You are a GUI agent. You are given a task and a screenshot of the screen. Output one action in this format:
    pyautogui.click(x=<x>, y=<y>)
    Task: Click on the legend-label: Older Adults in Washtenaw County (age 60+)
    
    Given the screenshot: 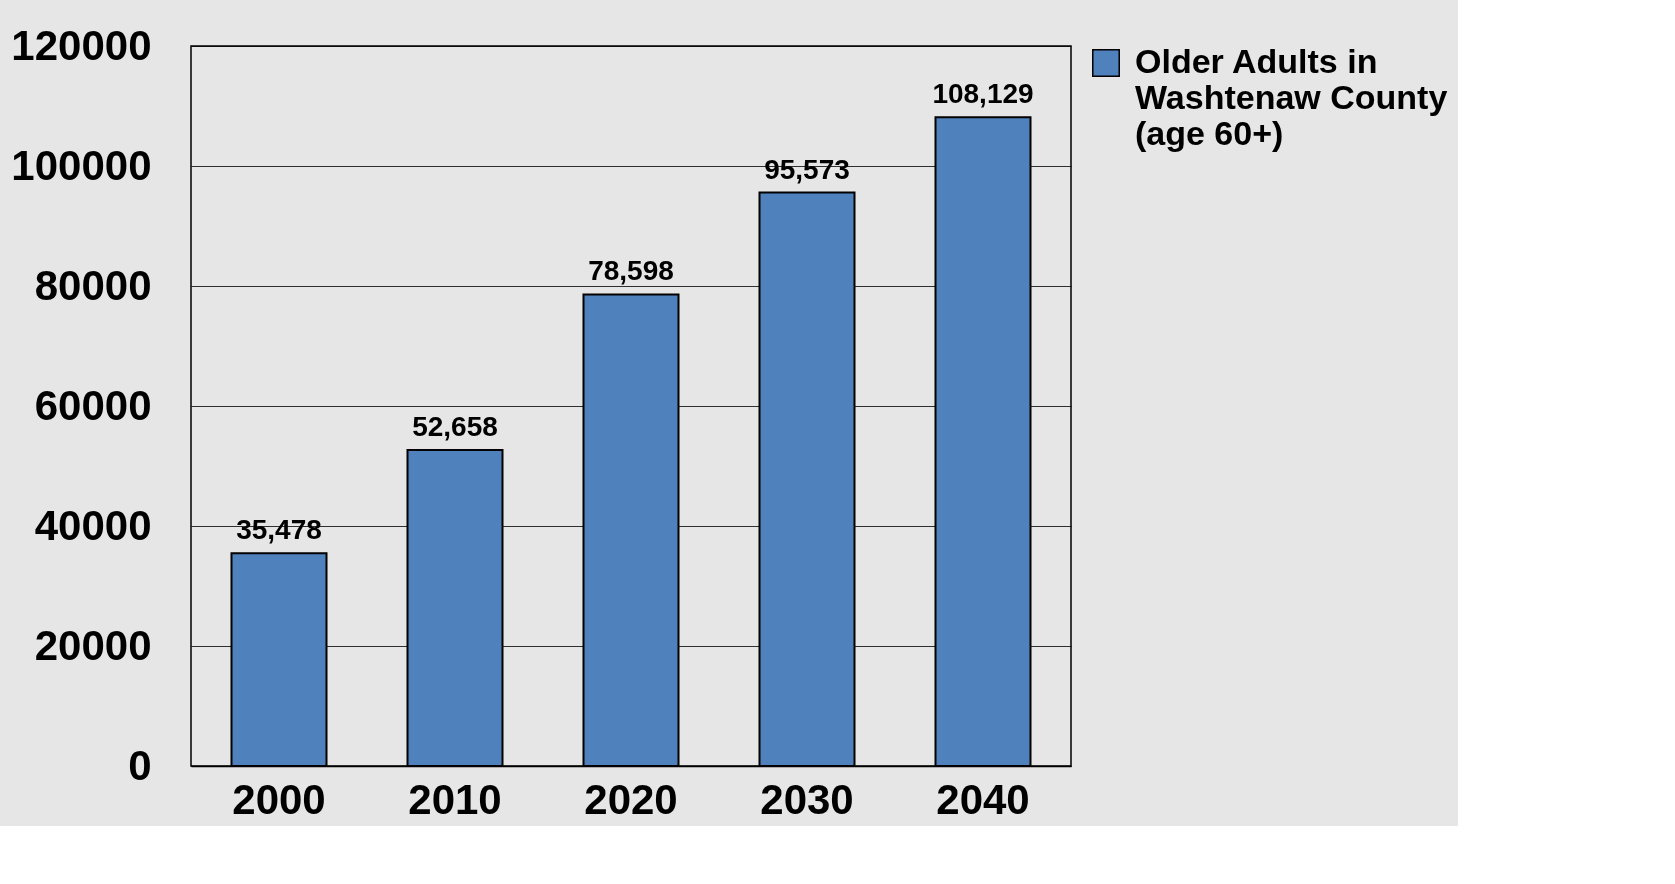 What is the action you would take?
    pyautogui.click(x=1291, y=97)
    